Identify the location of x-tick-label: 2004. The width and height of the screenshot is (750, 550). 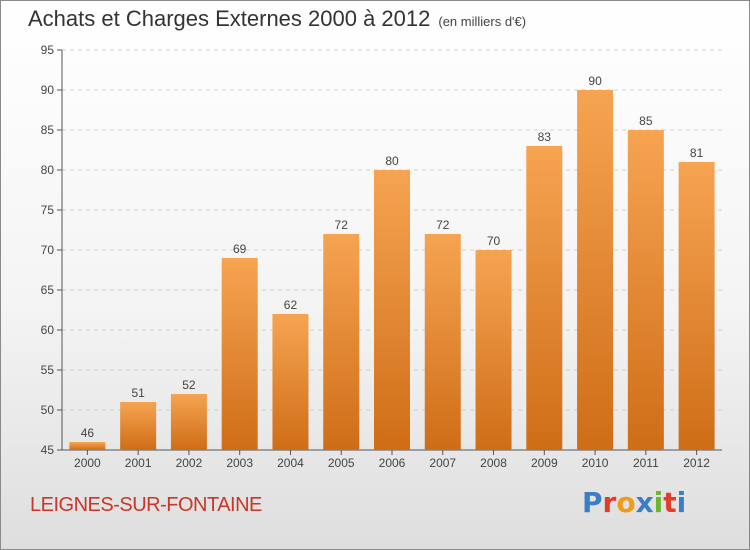
(290, 463).